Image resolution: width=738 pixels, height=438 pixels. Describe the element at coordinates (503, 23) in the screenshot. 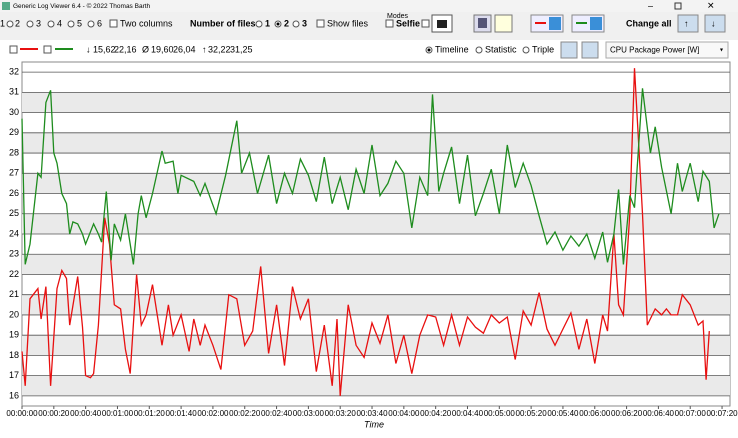

I see `chart-button` at that location.